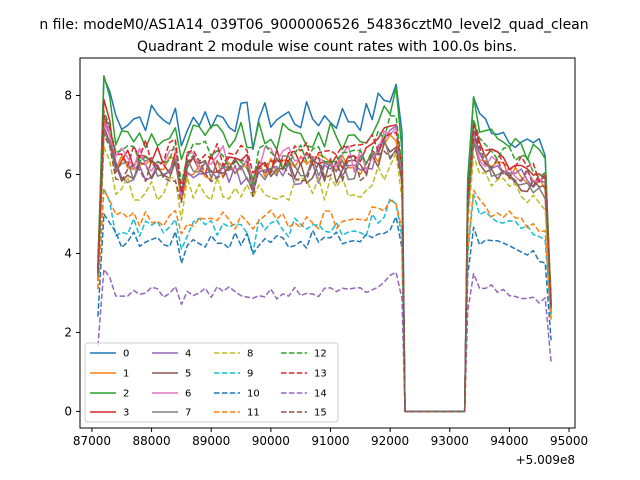 The height and width of the screenshot is (480, 640). What do you see at coordinates (509, 441) in the screenshot?
I see `x-tick-label: 94000` at bounding box center [509, 441].